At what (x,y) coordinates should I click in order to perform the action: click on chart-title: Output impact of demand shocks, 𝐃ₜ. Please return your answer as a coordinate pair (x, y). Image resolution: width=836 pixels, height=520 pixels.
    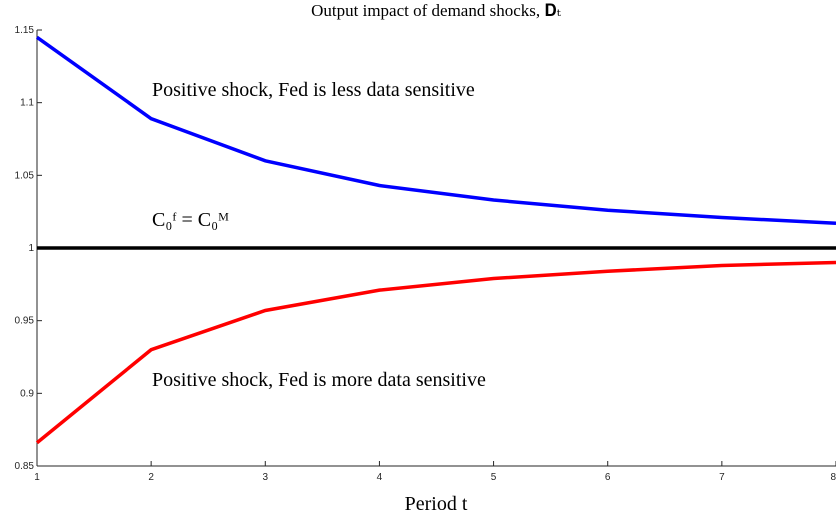
    Looking at the image, I should click on (436, 10).